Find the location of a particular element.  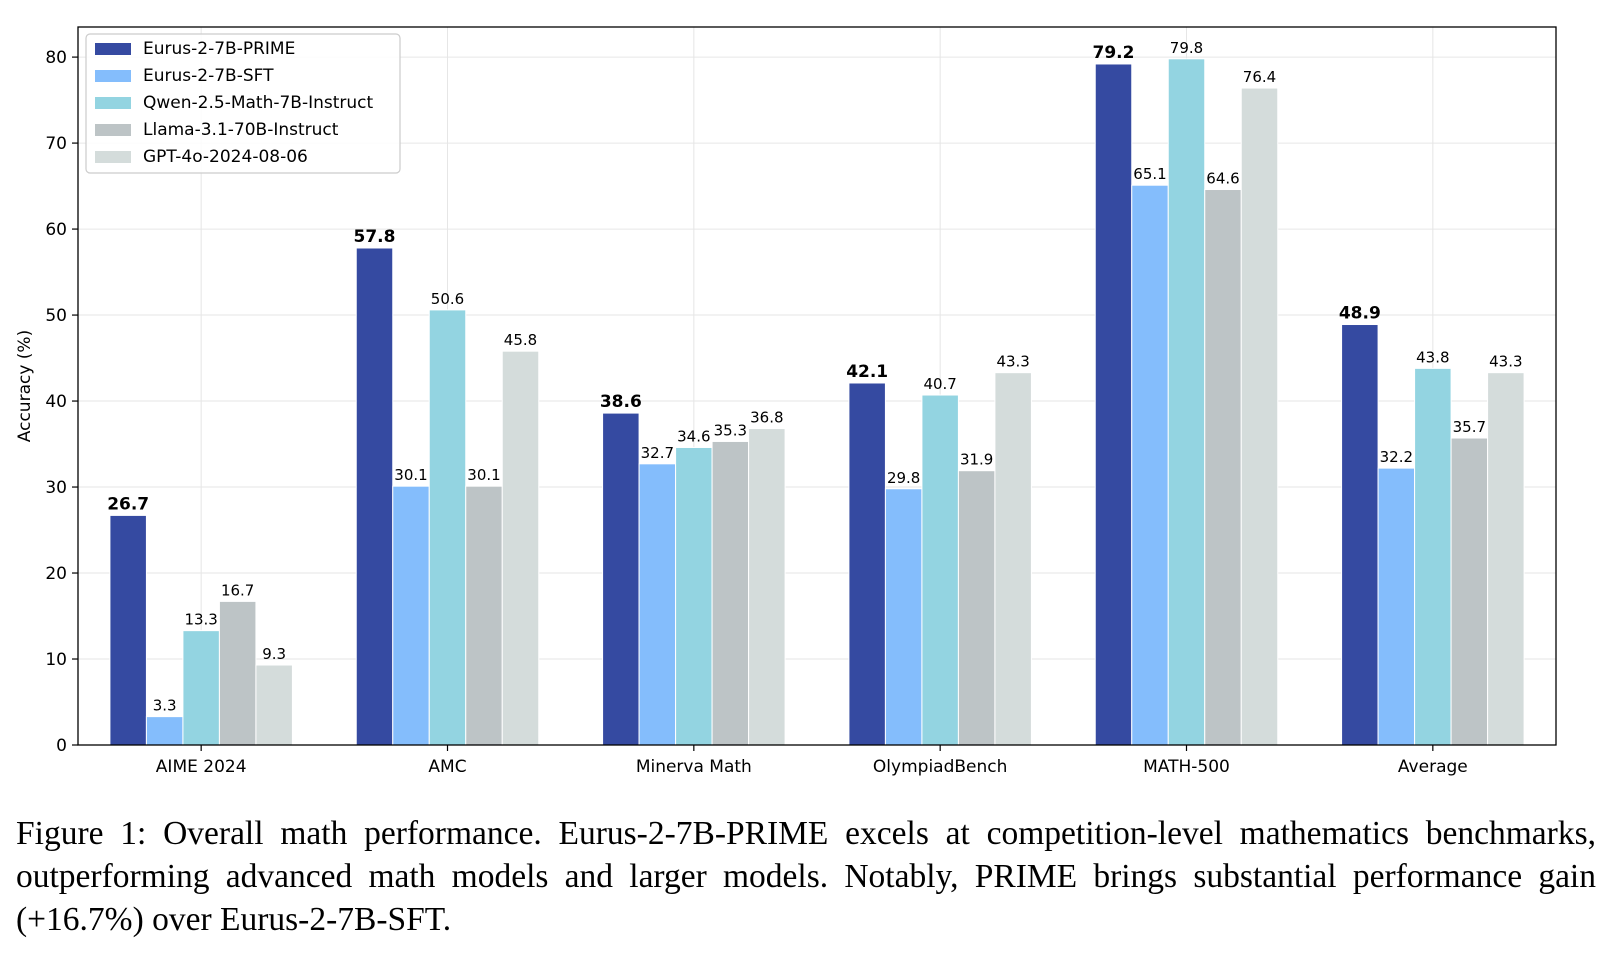

legend-label: Llama-3.1-70B-Instruct is located at coordinates (241, 130).